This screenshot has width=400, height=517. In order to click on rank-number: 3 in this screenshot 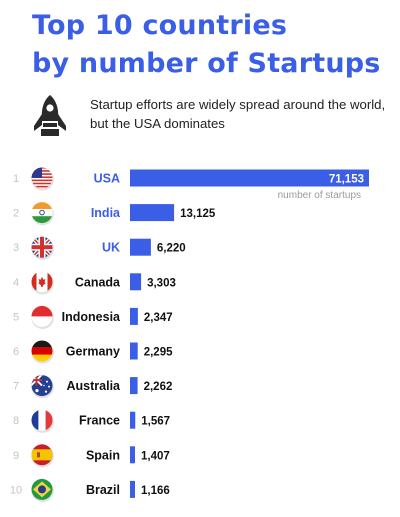, I will do `click(16, 248)`.